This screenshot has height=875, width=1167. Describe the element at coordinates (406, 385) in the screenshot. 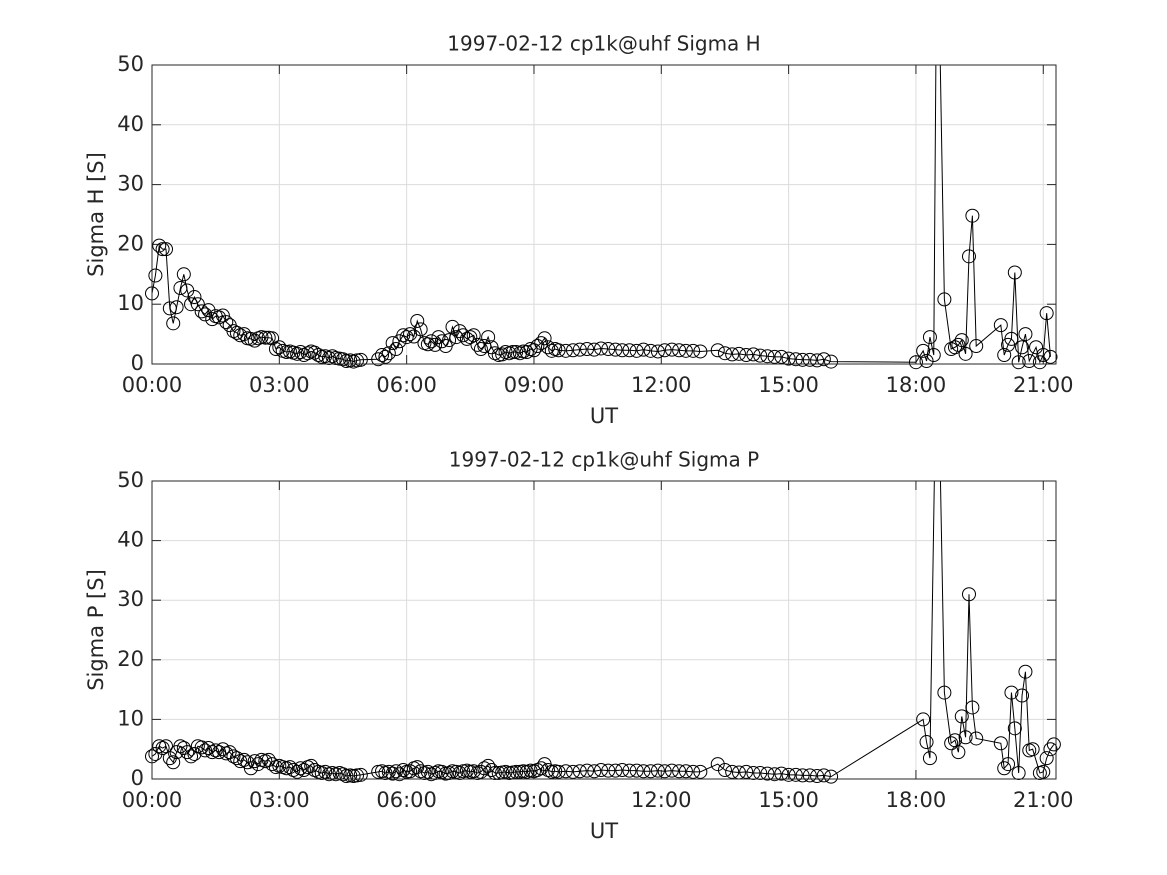

I see `x-tick-label: 06:00` at that location.